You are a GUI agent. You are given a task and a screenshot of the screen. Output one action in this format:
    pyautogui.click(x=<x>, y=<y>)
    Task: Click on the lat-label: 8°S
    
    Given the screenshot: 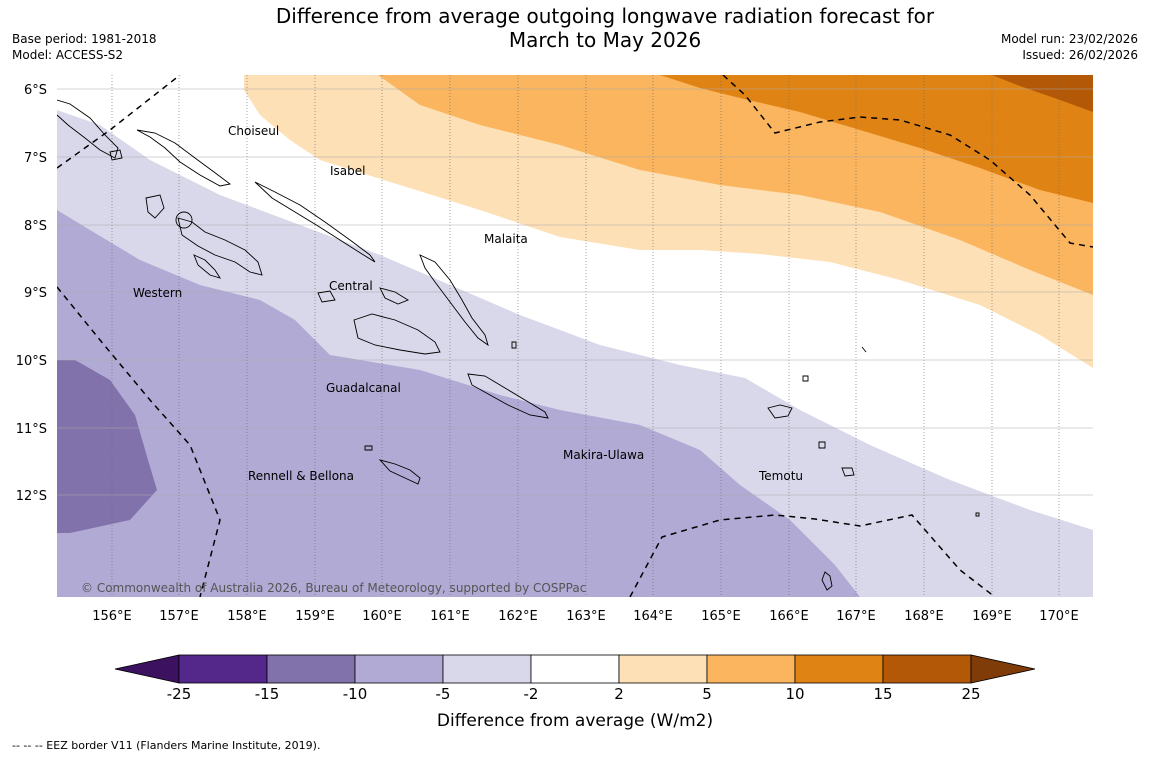 What is the action you would take?
    pyautogui.click(x=35, y=226)
    